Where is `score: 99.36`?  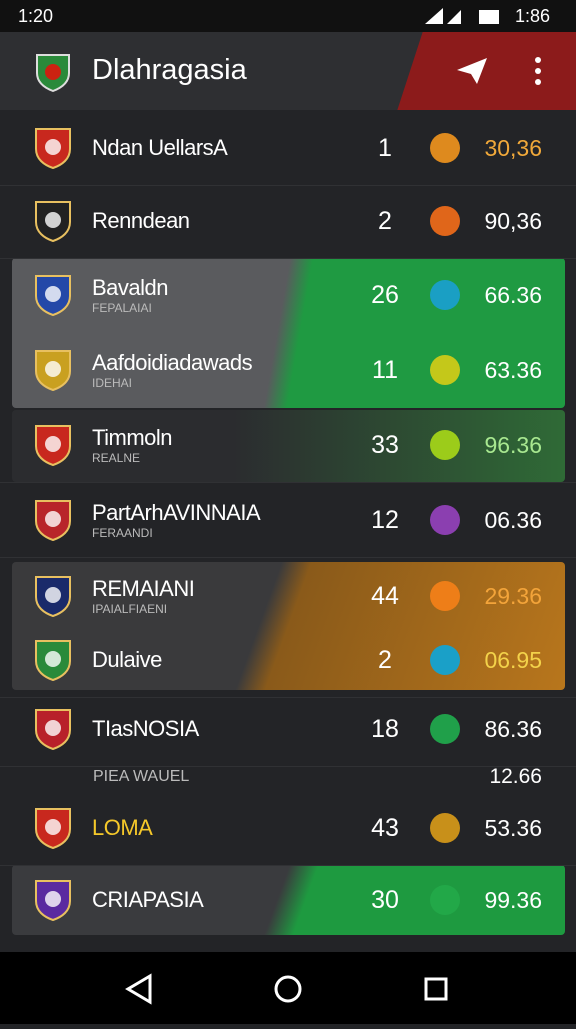
score: 99.36 is located at coordinates (513, 900).